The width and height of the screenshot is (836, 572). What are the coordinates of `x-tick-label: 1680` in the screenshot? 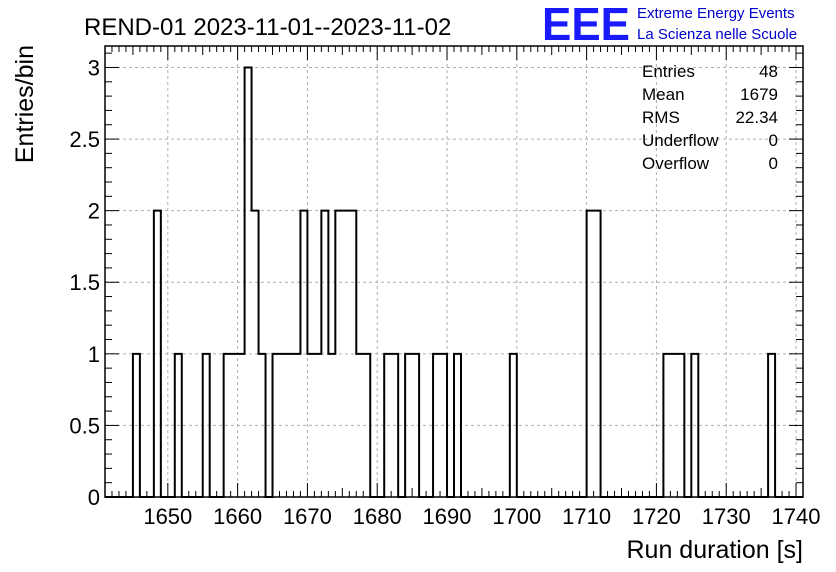 It's located at (377, 516).